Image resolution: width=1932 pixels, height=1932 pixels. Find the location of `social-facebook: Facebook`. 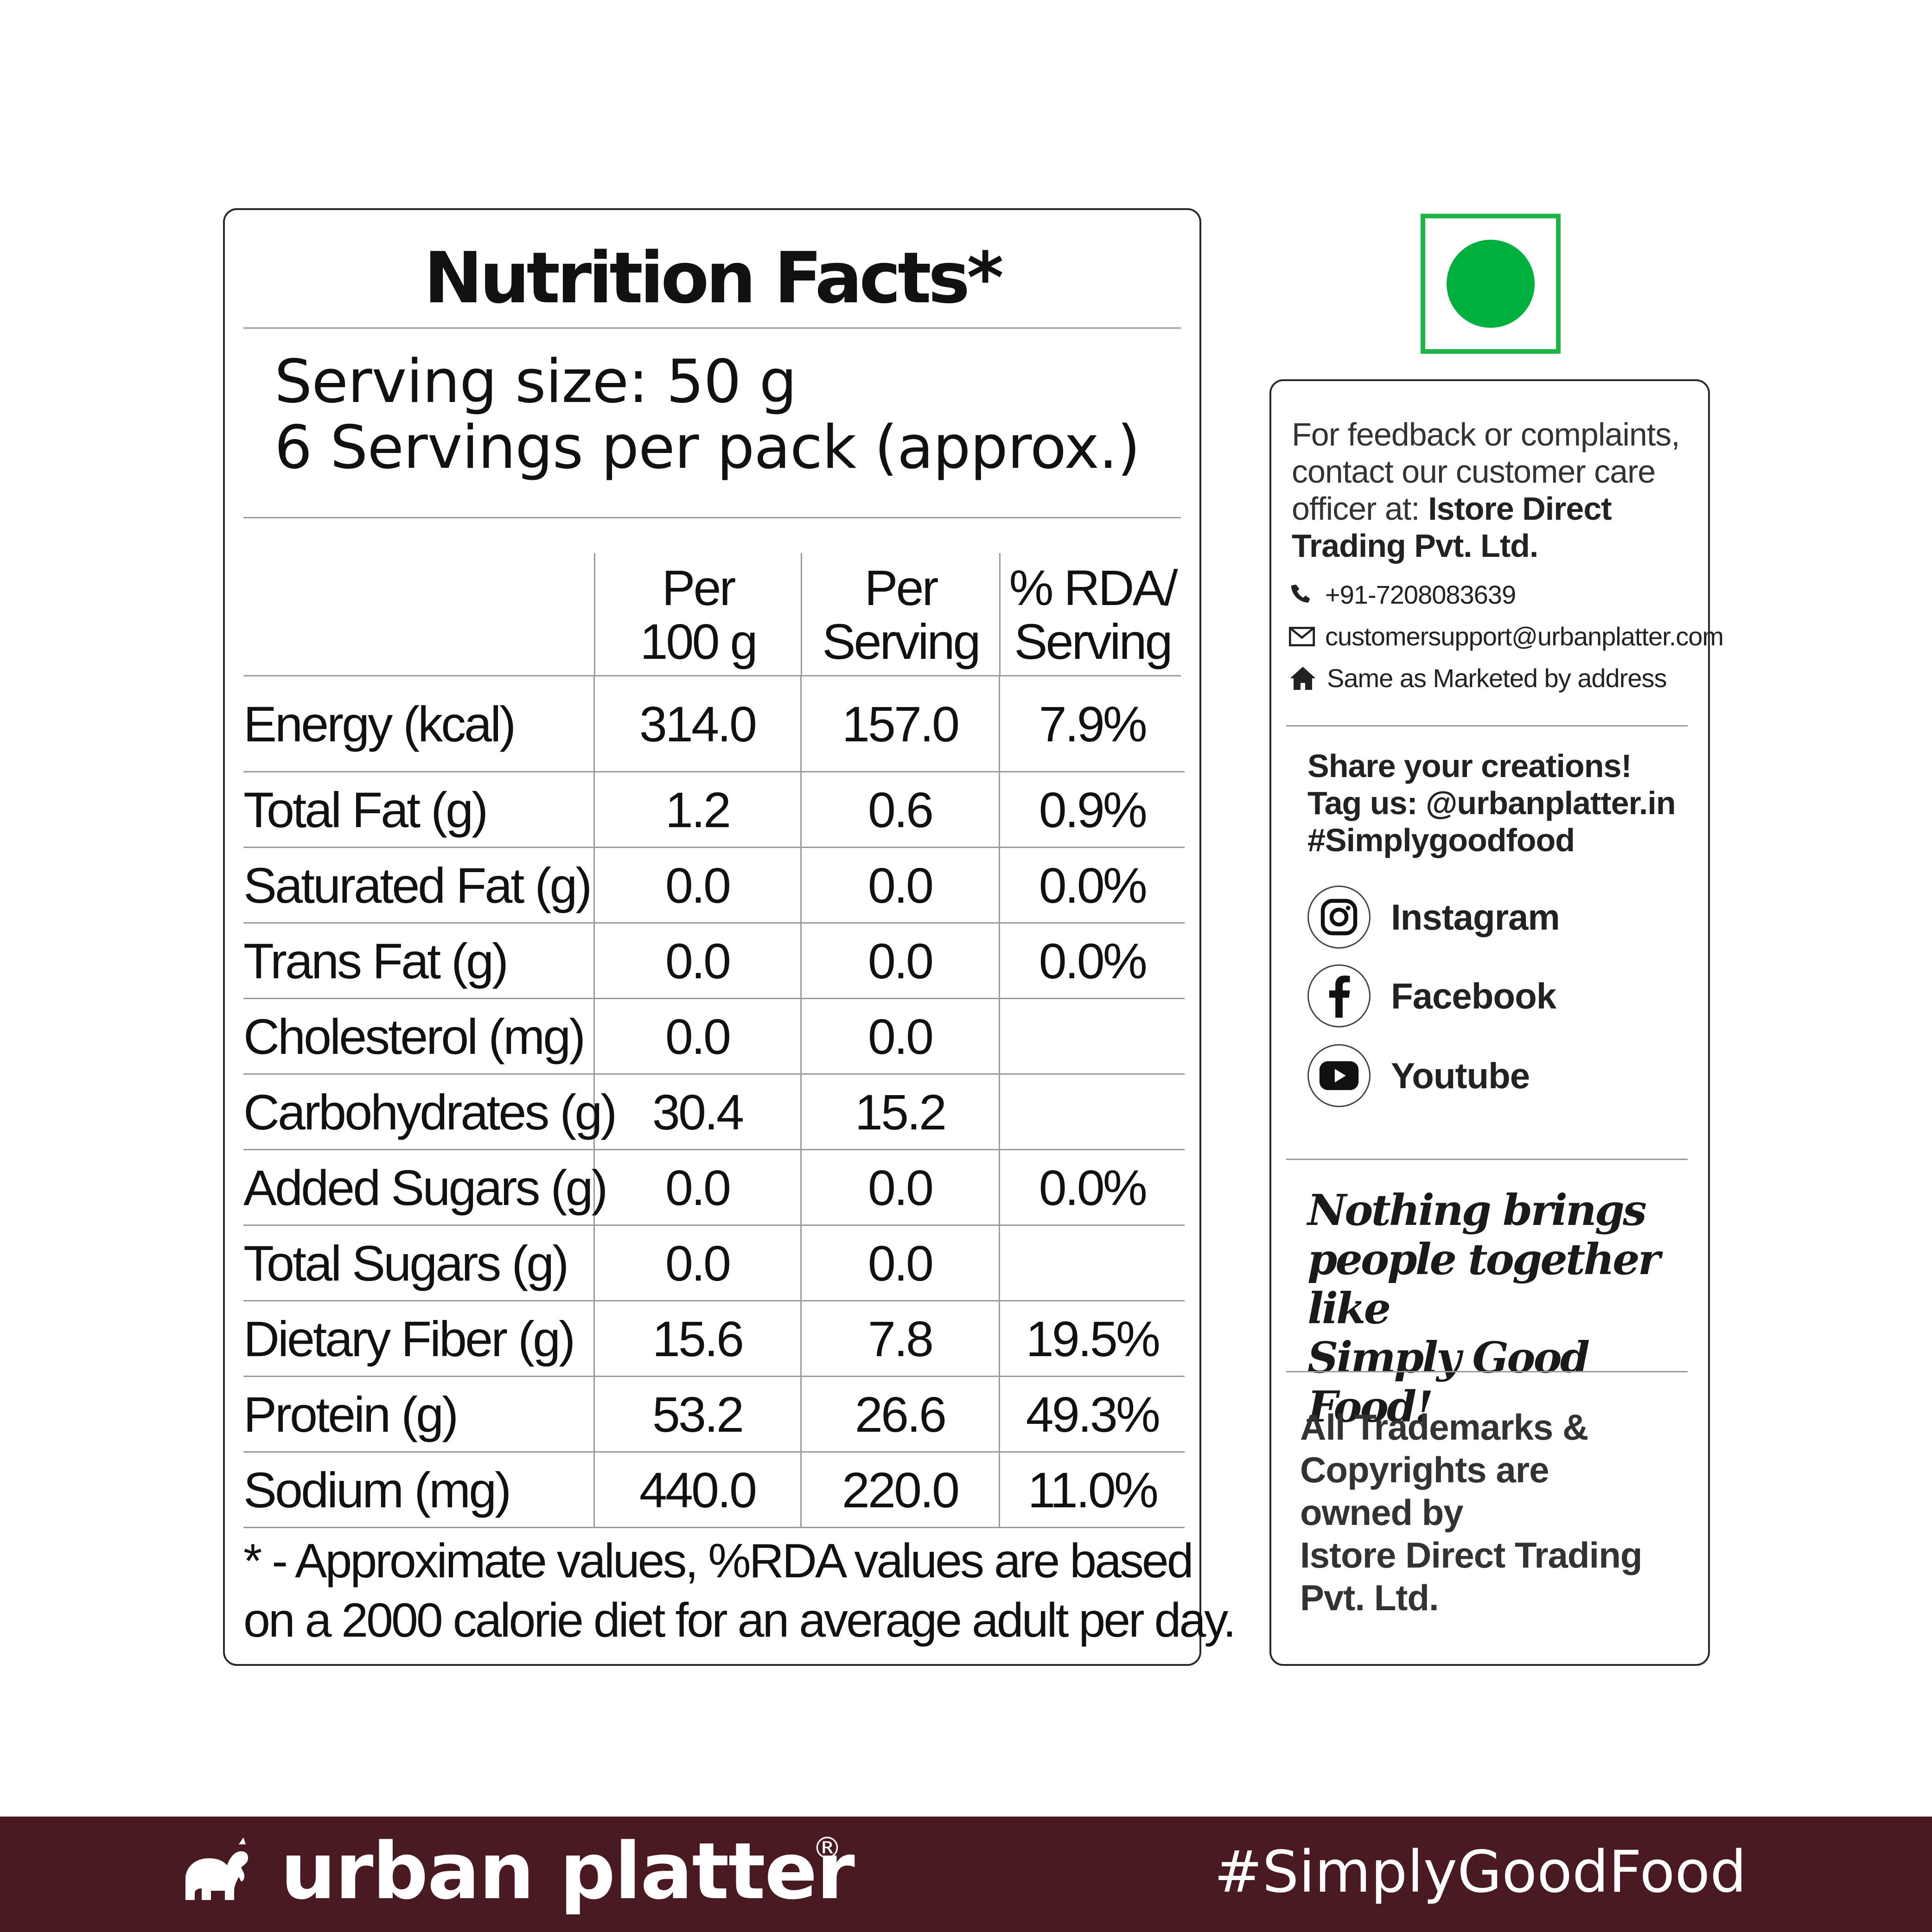

social-facebook: Facebook is located at coordinates (1431, 996).